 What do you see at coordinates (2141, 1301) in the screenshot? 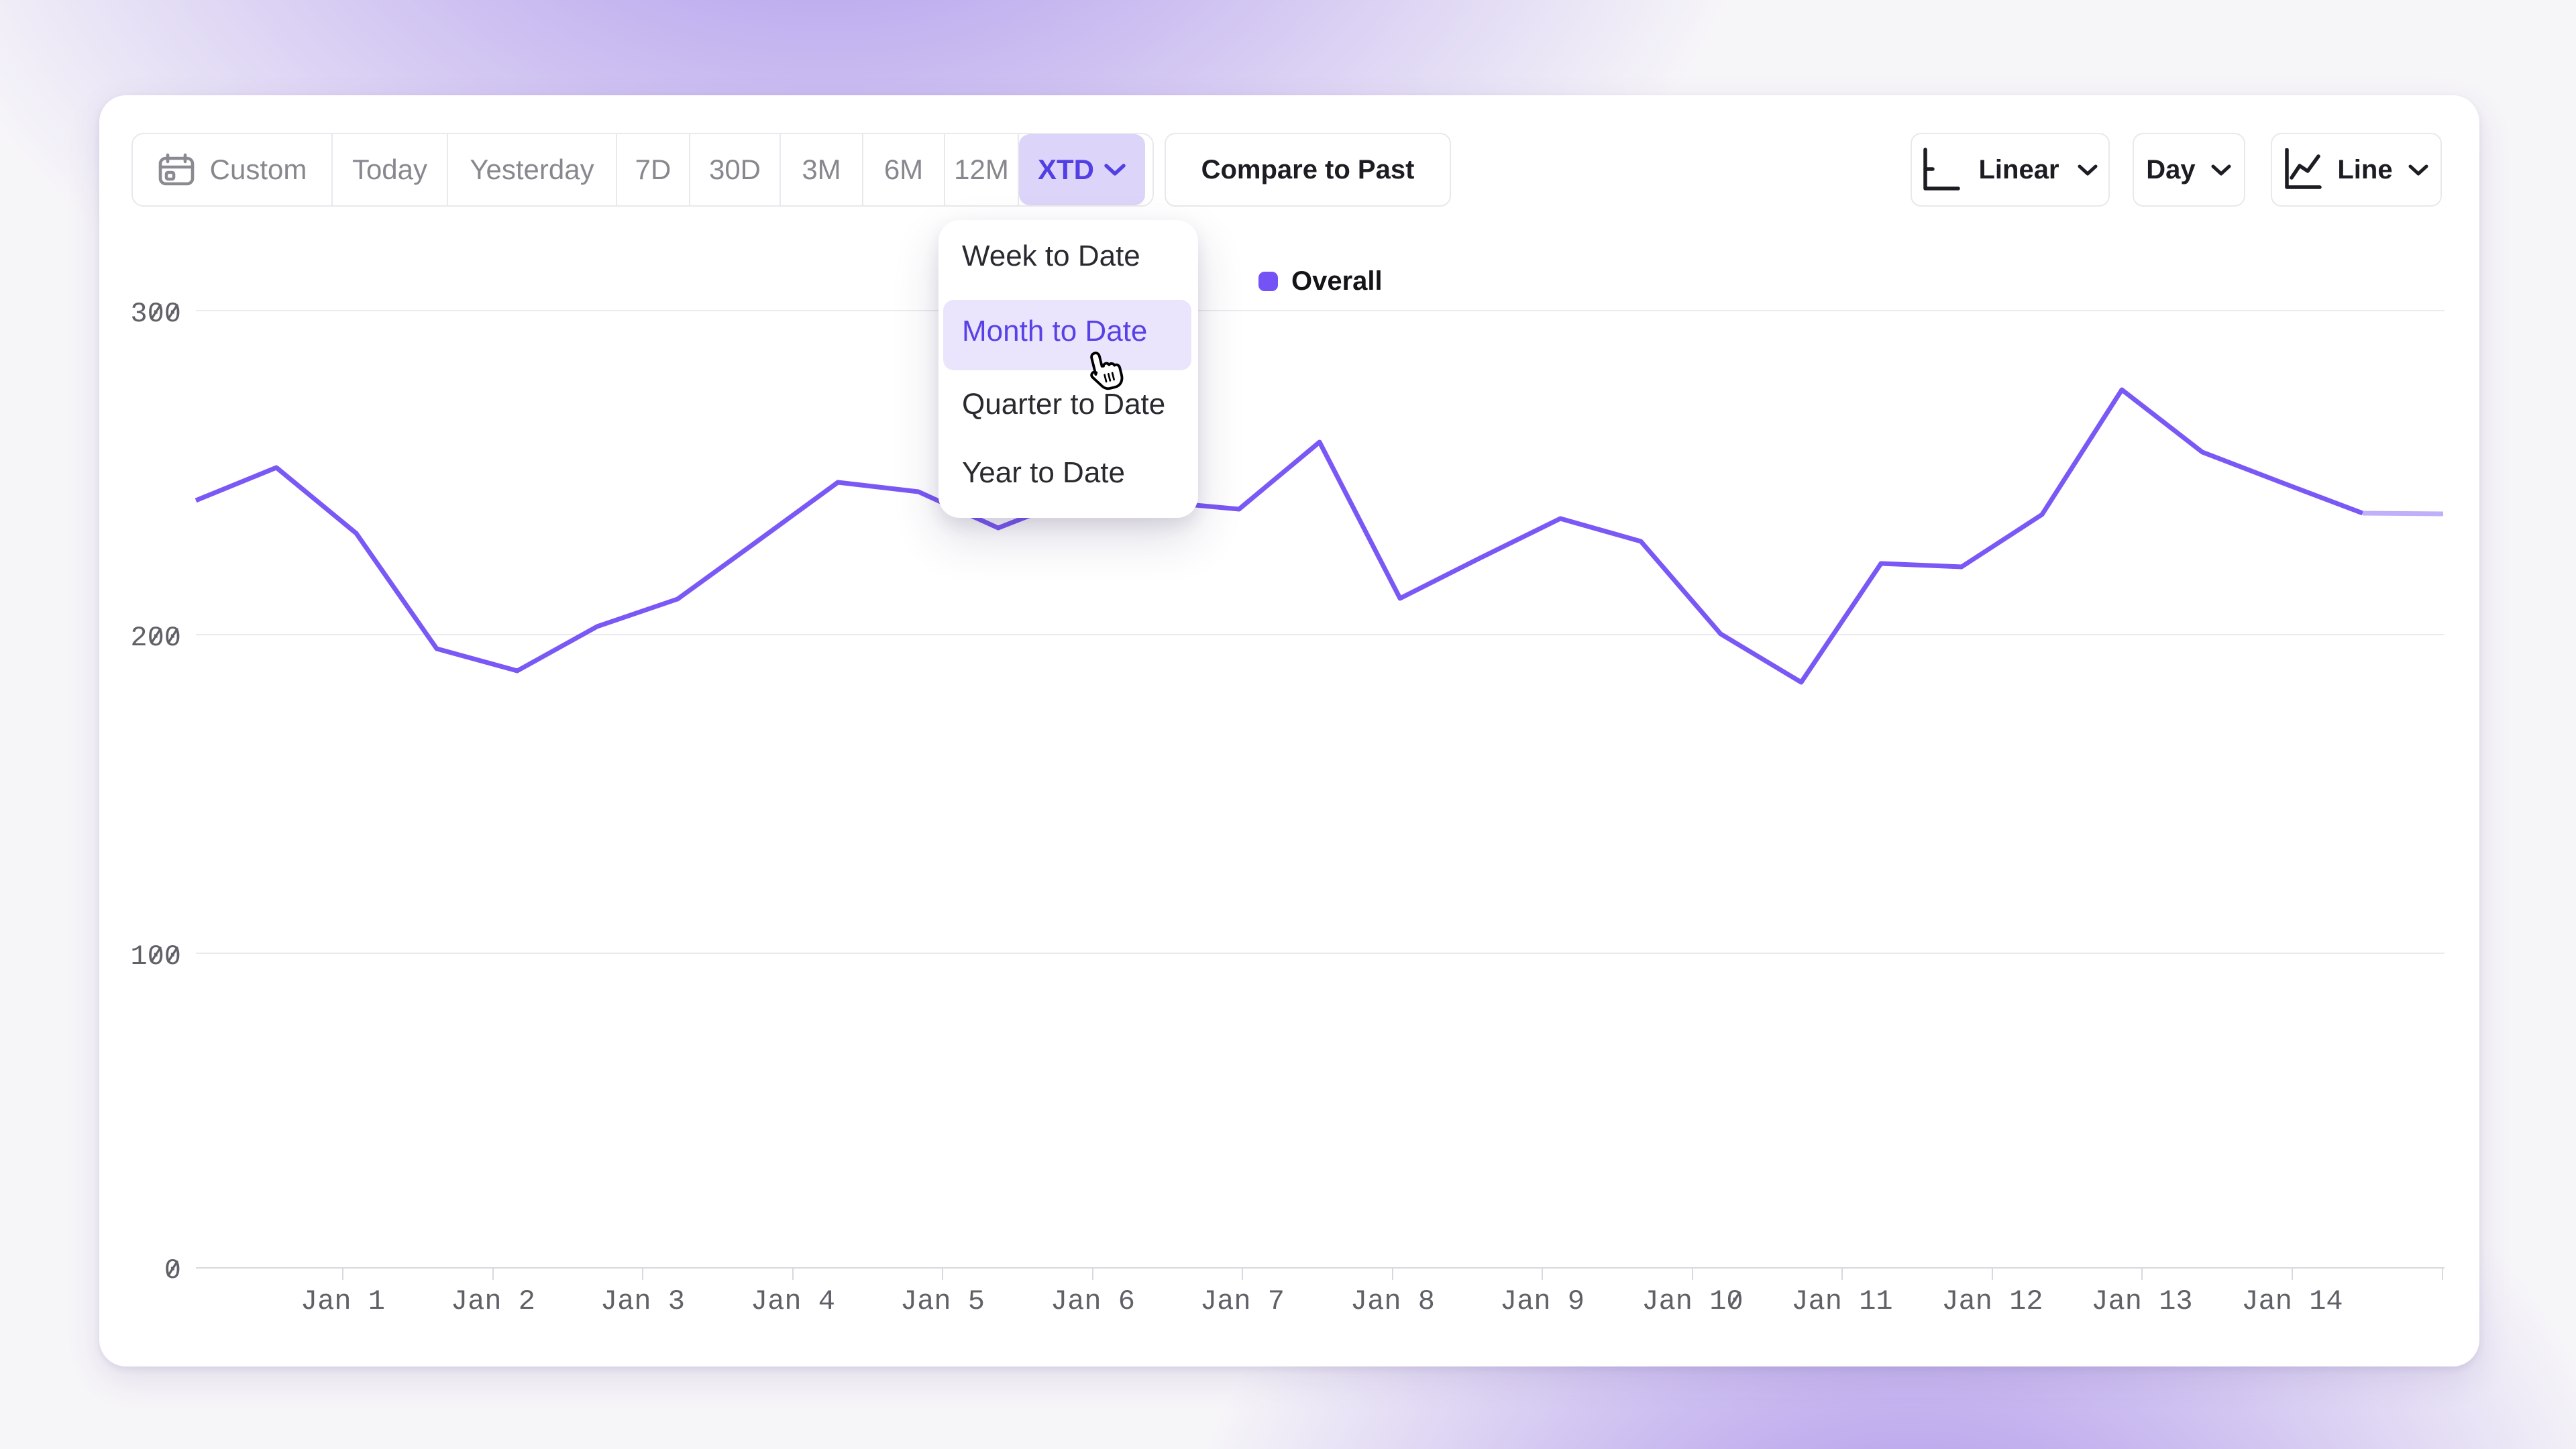
I see `svg-text: Jan 13` at bounding box center [2141, 1301].